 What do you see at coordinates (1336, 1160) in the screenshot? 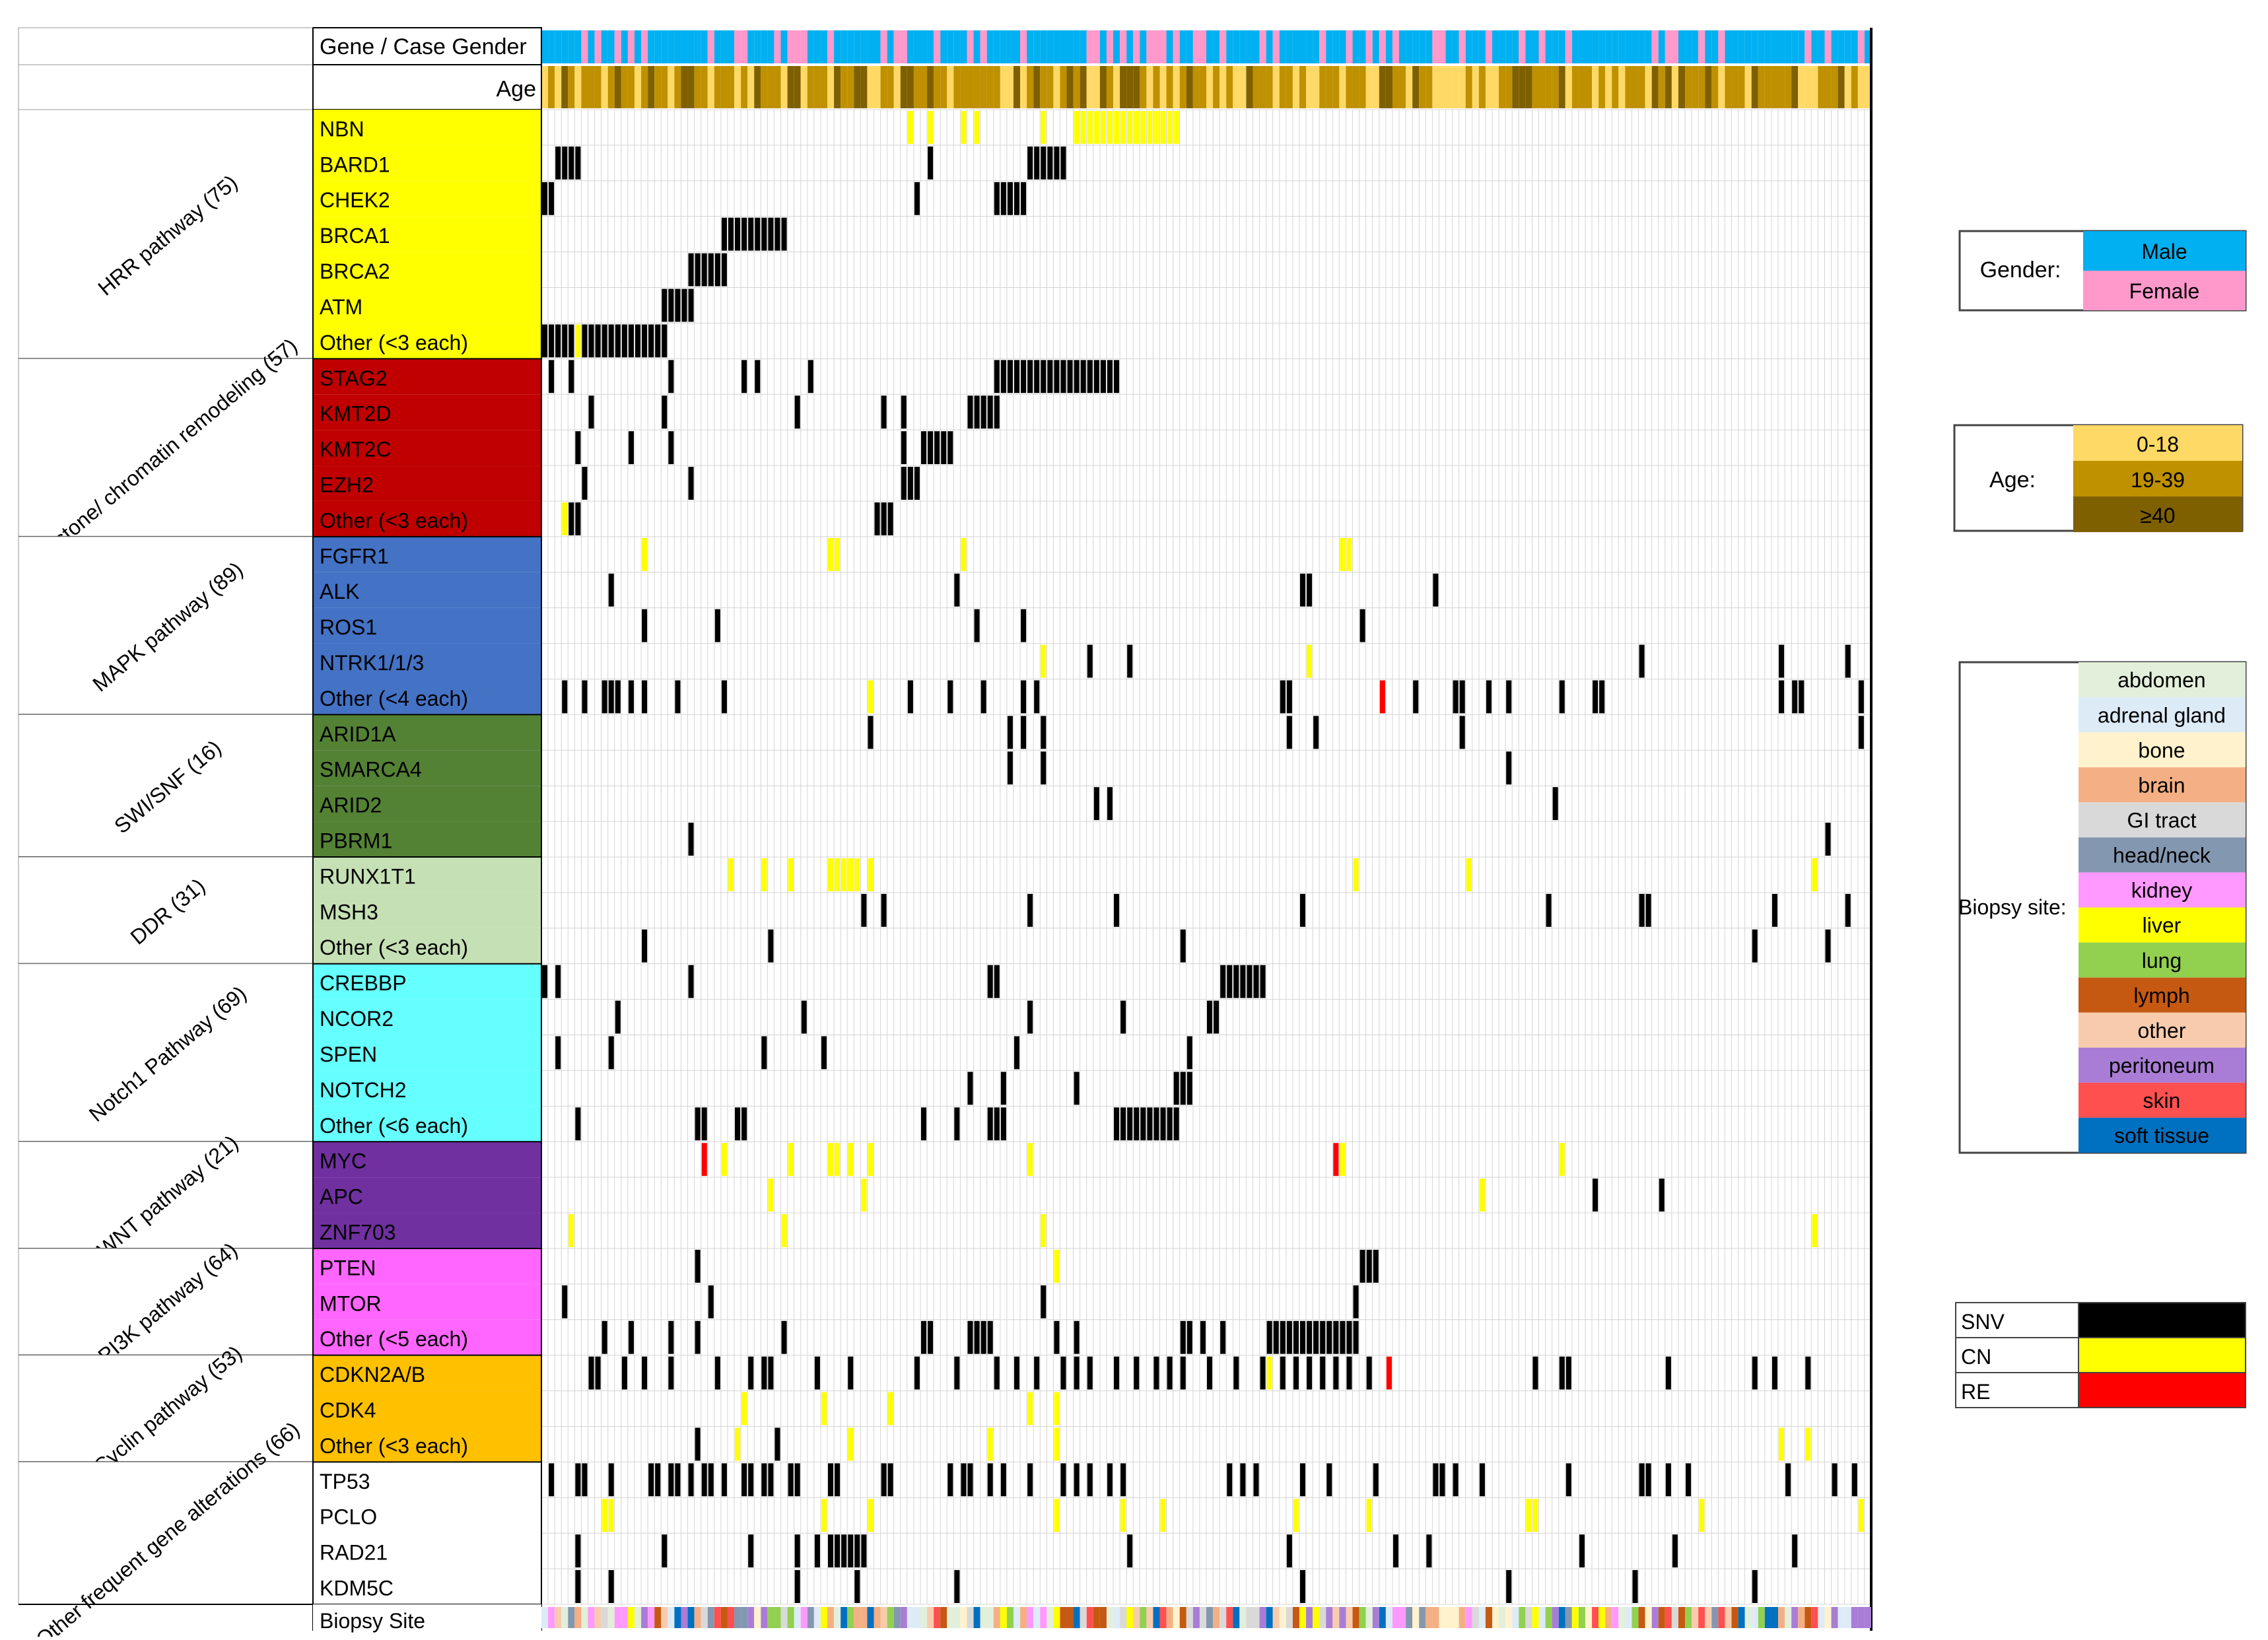
I see `alteration-re-mark` at bounding box center [1336, 1160].